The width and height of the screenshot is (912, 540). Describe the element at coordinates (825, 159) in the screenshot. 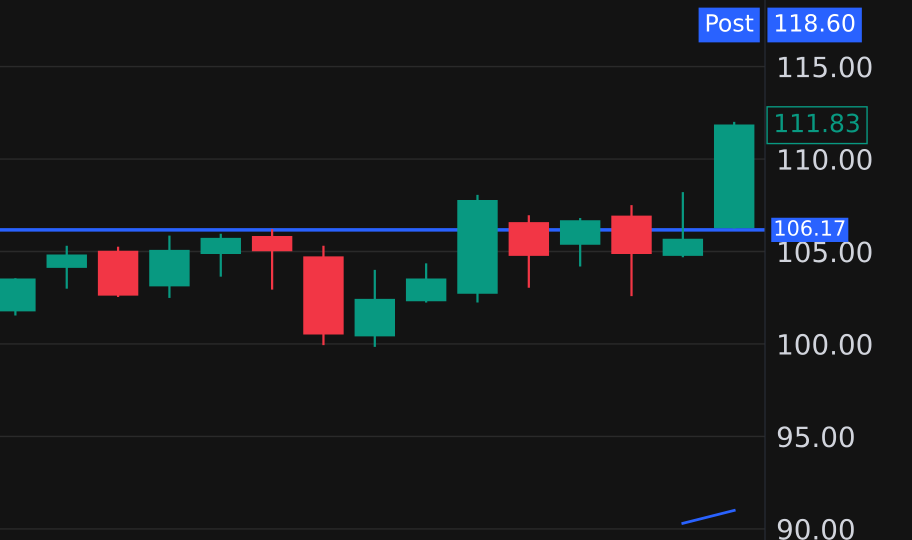

I see `y-tick-label: 110.00` at that location.